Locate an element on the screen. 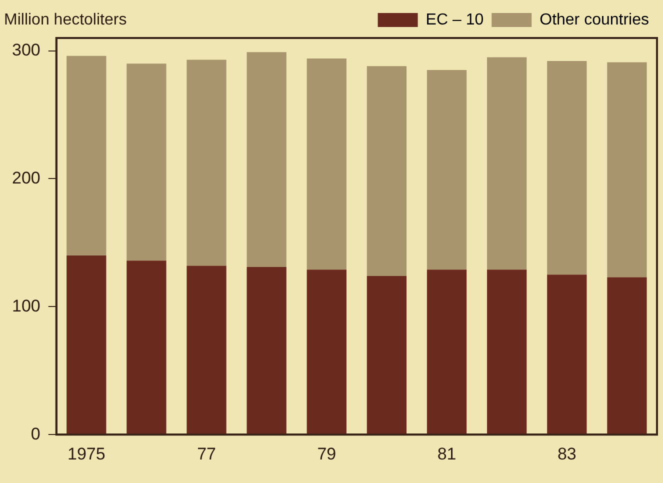  y-tick-label: 0 is located at coordinates (35, 434).